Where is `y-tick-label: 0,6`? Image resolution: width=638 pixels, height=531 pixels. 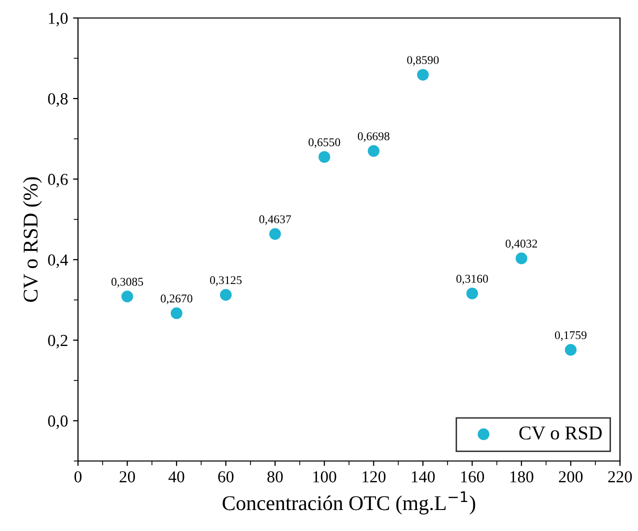
y-tick-label: 0,6 is located at coordinates (58, 181).